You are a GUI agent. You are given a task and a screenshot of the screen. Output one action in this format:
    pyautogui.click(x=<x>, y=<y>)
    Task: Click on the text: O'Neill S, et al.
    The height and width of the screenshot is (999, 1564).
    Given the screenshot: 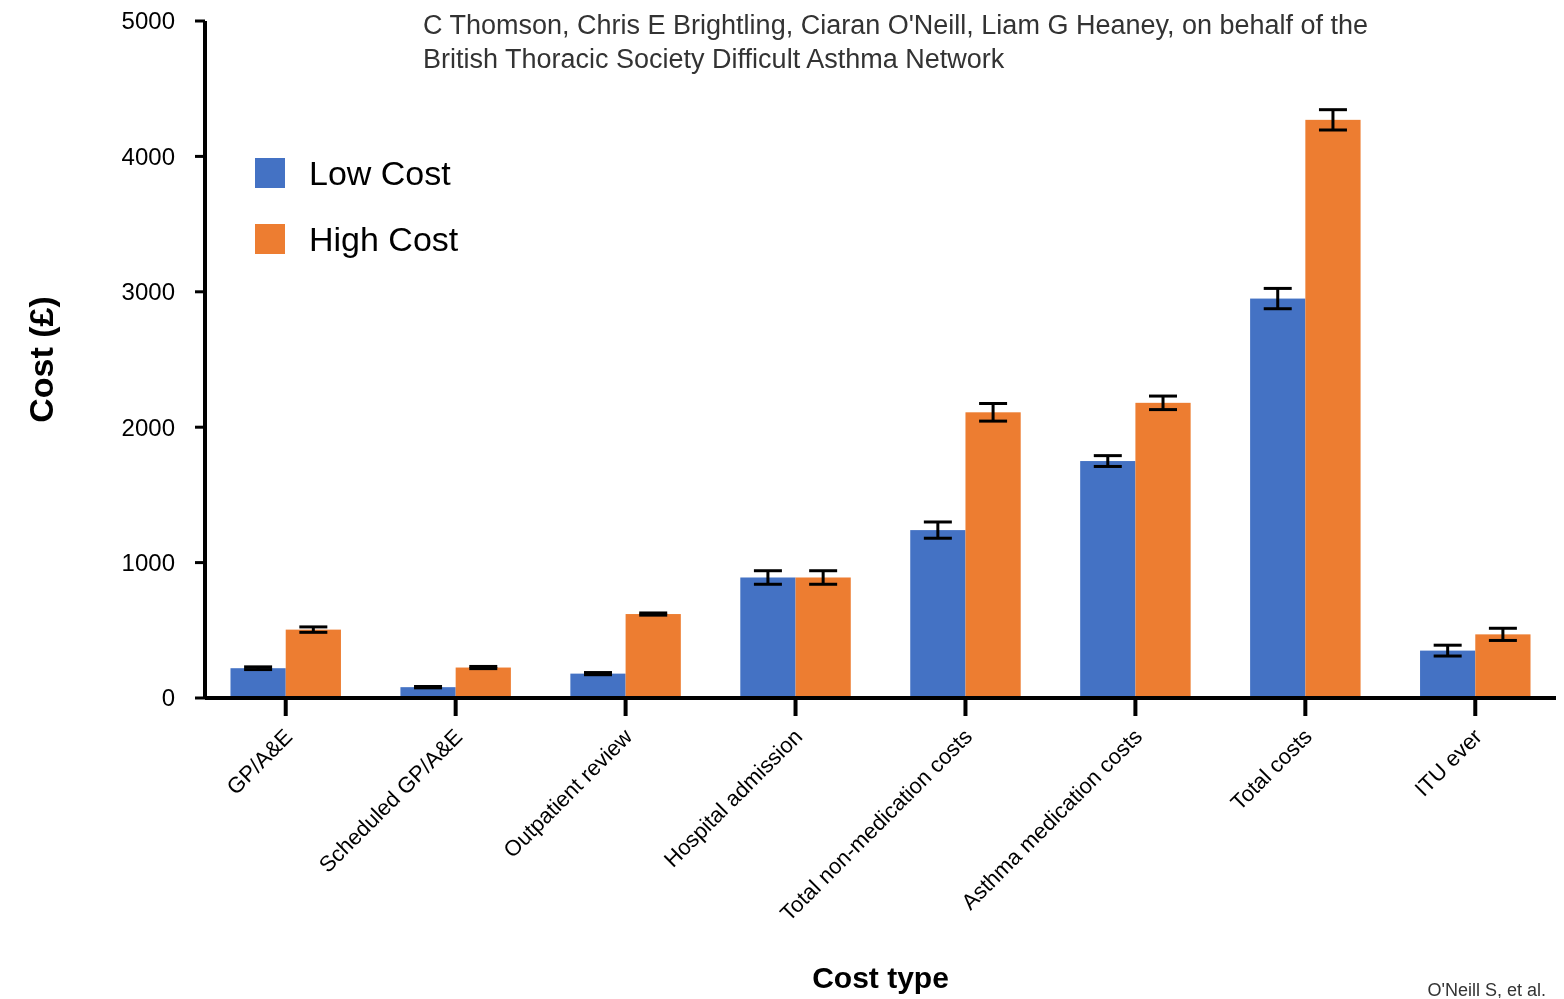 What is the action you would take?
    pyautogui.click(x=1486, y=989)
    